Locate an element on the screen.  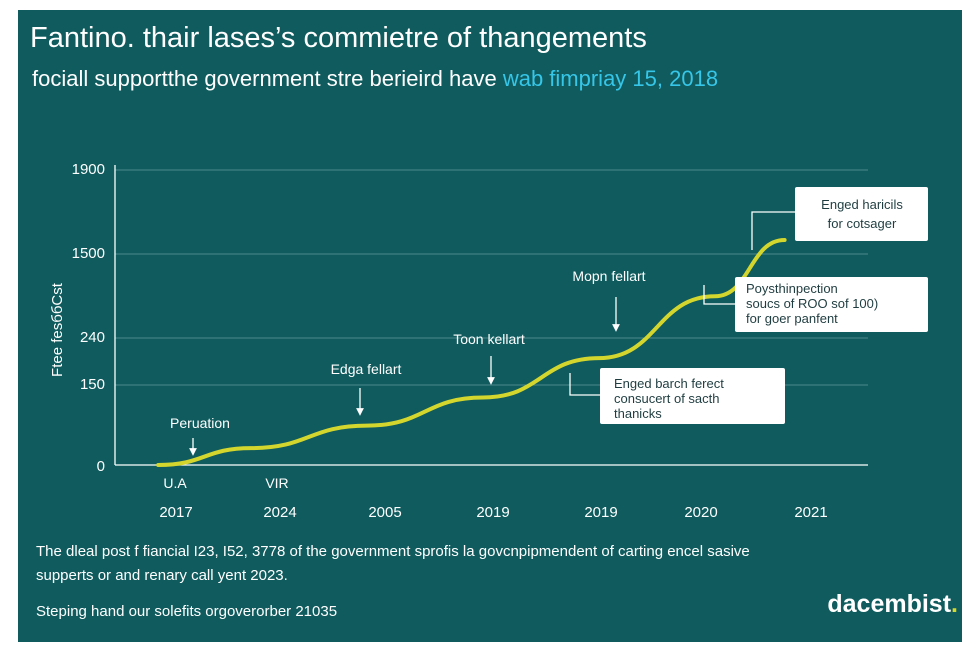
brand-name: dacembist is located at coordinates (889, 604).